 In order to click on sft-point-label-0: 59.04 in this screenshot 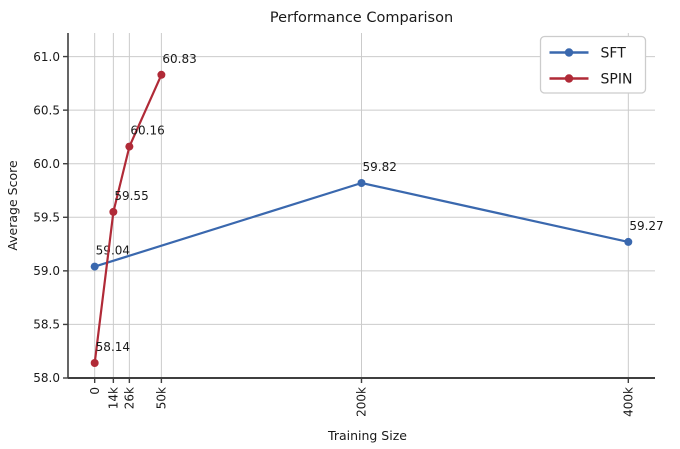, I will do `click(113, 251)`.